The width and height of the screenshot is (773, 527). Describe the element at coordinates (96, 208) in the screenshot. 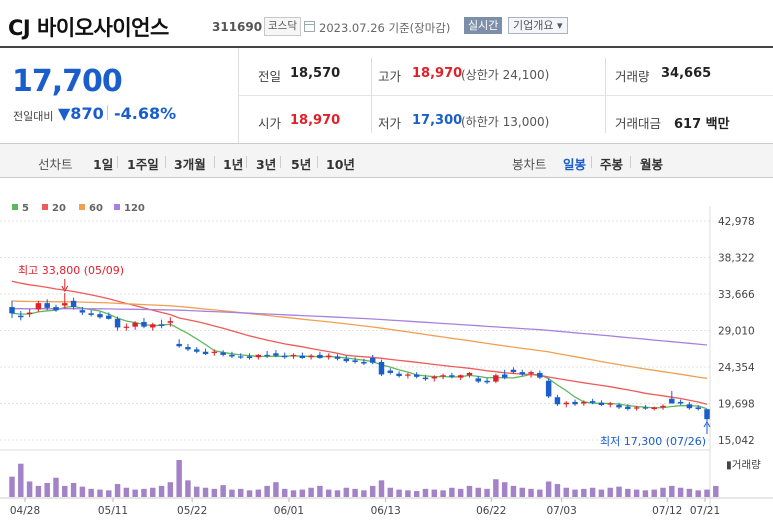

I see `legend-label-60: 60` at that location.